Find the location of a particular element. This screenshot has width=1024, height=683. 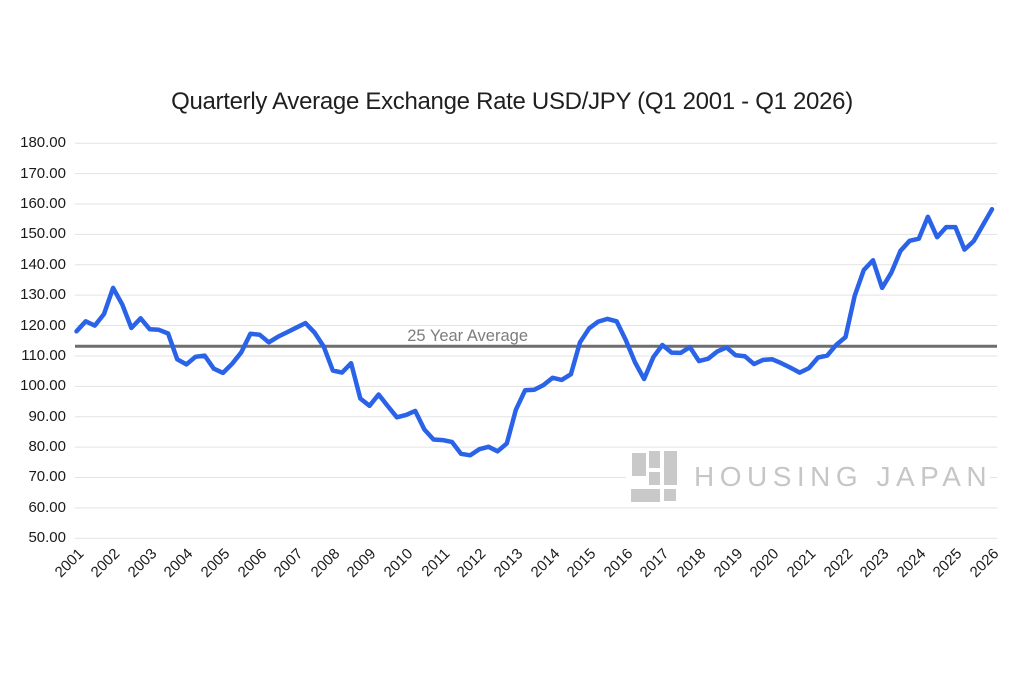

housing-japan-logo-icon is located at coordinates (654, 477).